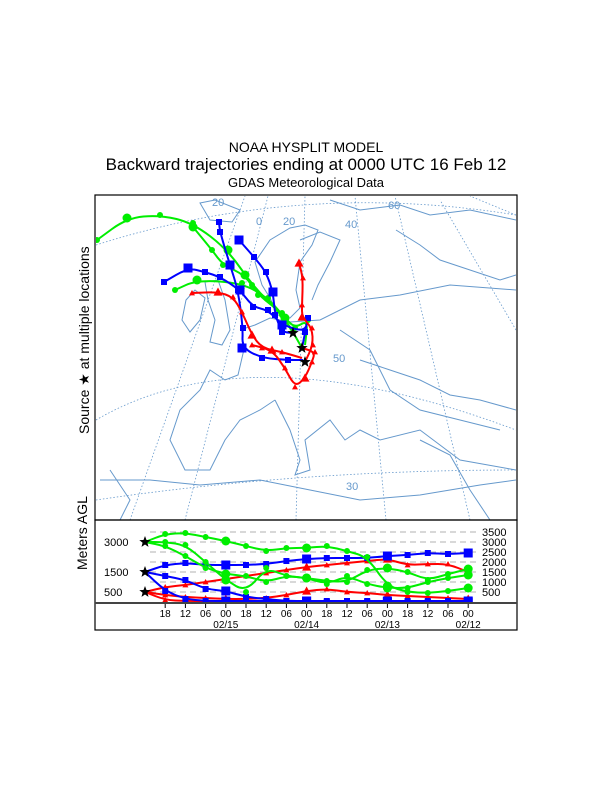 The height and width of the screenshot is (792, 612). I want to click on profile-series-group, so click(308, 566).